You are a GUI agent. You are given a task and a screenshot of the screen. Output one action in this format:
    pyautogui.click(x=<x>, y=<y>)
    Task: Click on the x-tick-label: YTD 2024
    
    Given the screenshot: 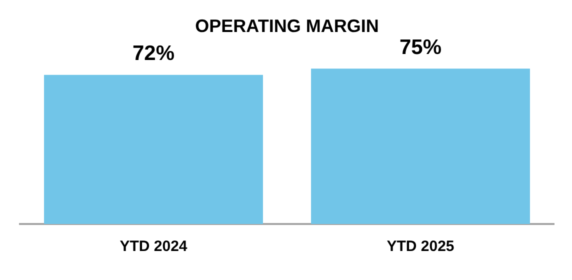 What is the action you would take?
    pyautogui.click(x=154, y=247)
    